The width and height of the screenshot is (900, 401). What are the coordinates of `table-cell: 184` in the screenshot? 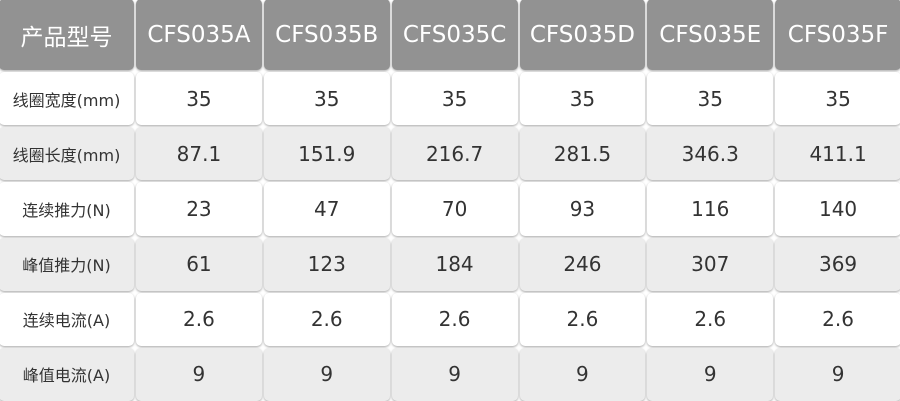 It's located at (454, 264).